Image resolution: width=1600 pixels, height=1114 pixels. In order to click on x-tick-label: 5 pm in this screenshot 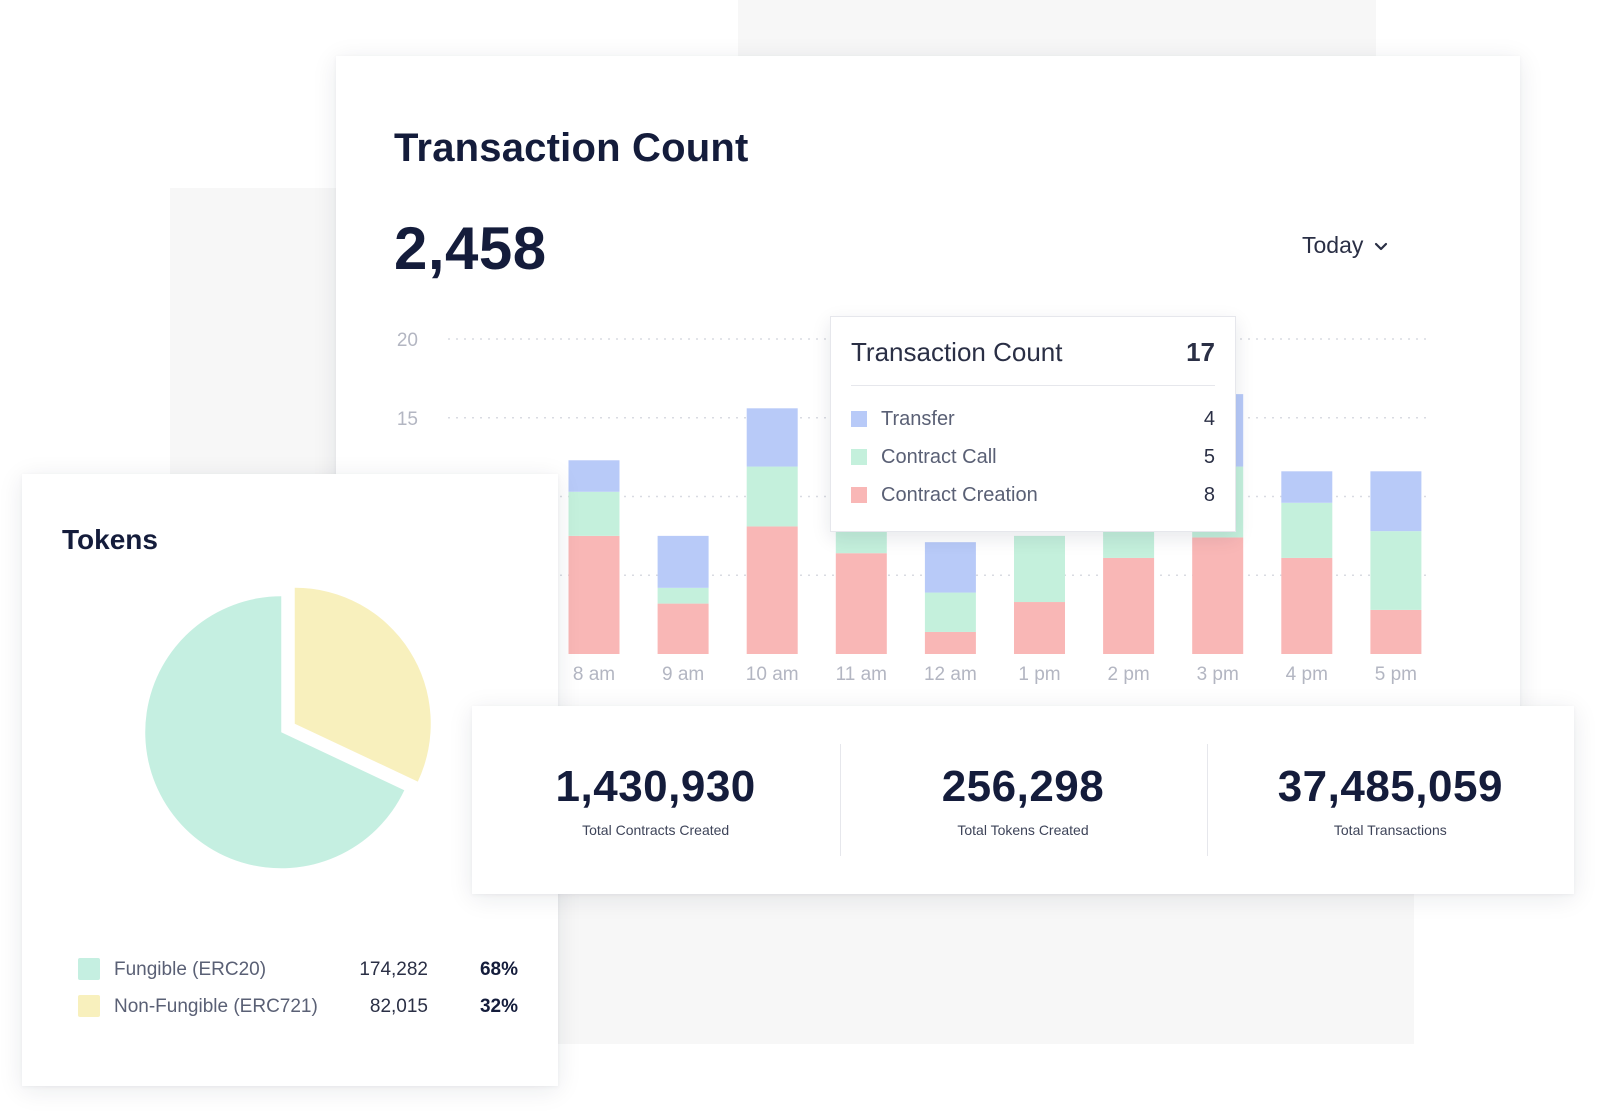, I will do `click(1396, 674)`.